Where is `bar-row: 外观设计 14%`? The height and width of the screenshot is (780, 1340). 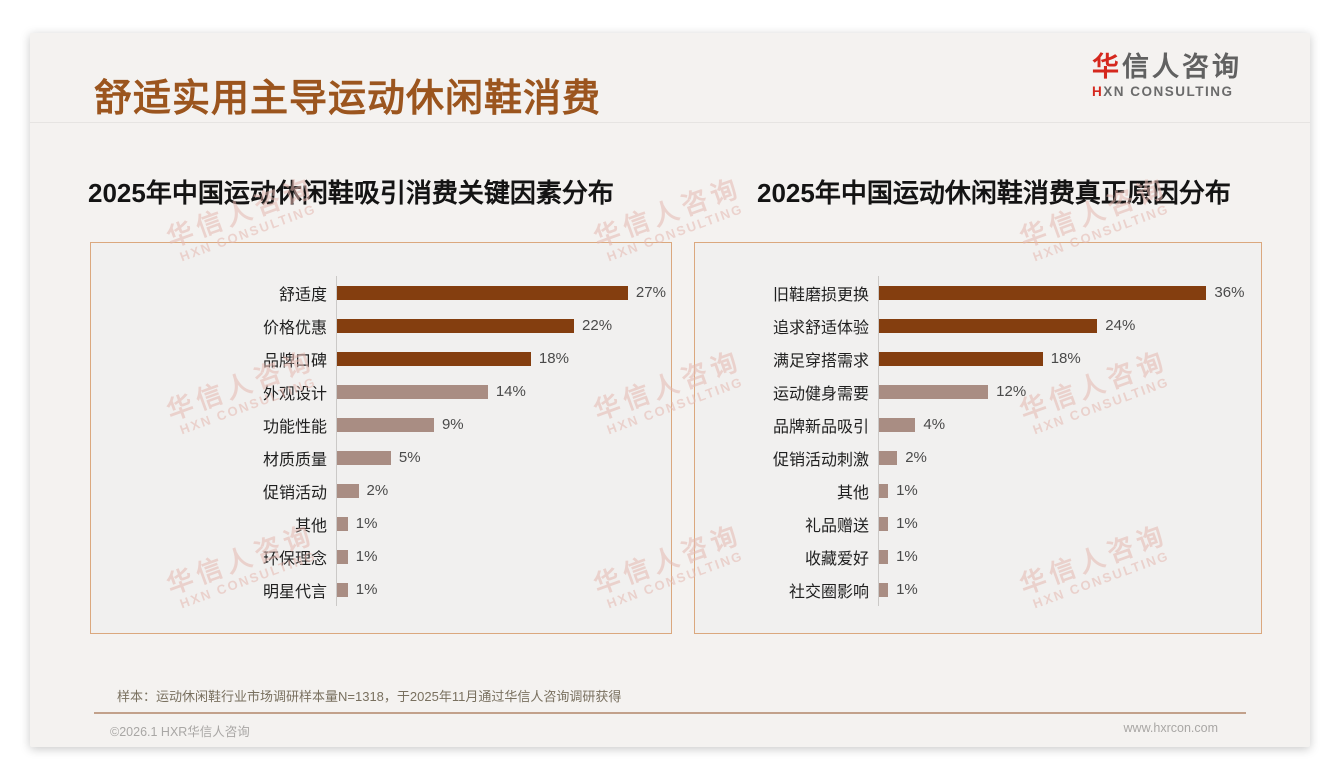 bar-row: 外观设计 14% is located at coordinates (381, 391).